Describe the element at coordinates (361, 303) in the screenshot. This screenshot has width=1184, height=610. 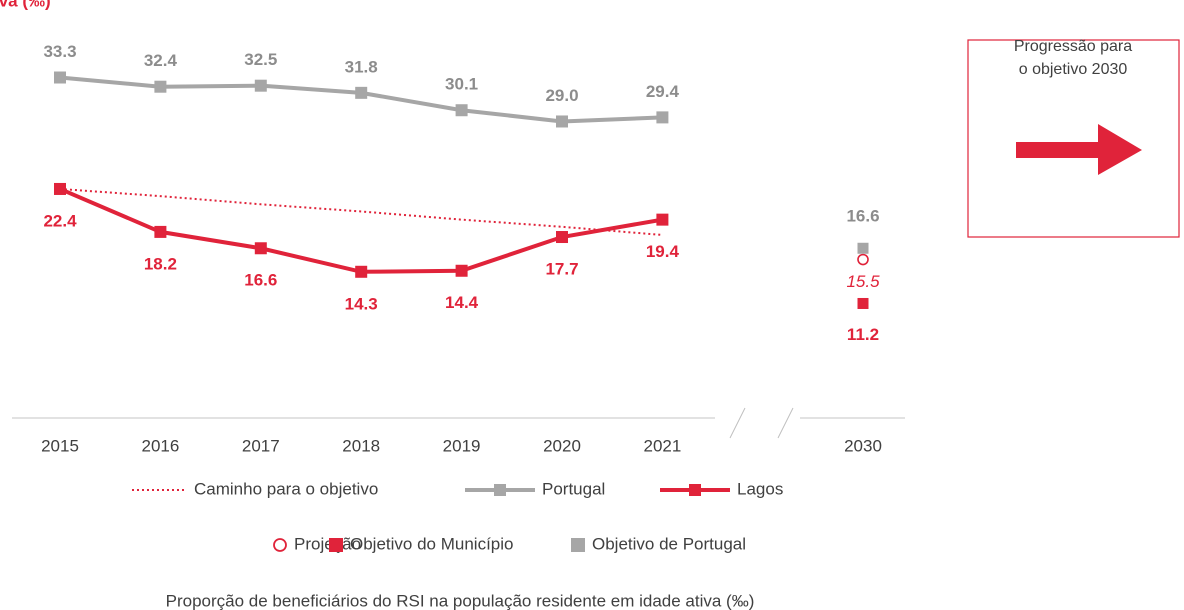
I see `data-label: 14.3` at that location.